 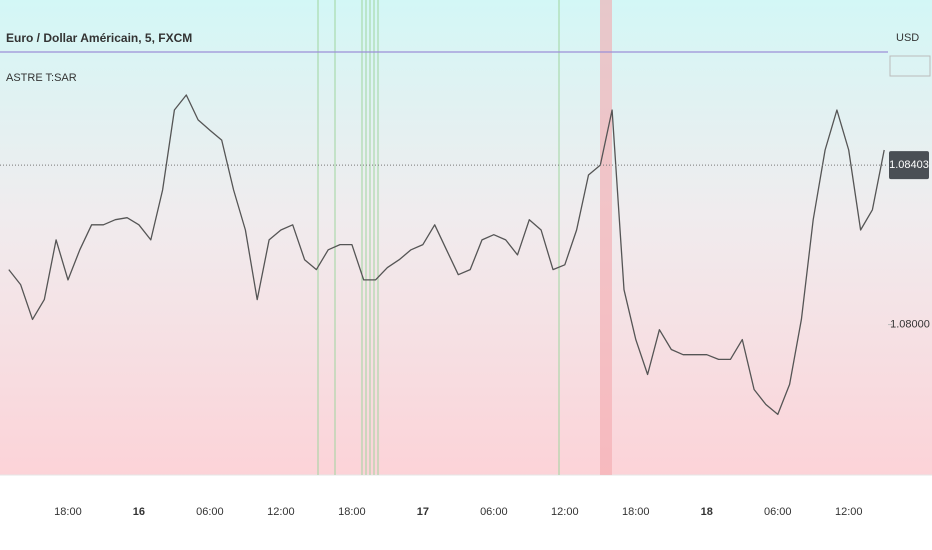 What do you see at coordinates (907, 38) in the screenshot?
I see `currency-label: USD` at bounding box center [907, 38].